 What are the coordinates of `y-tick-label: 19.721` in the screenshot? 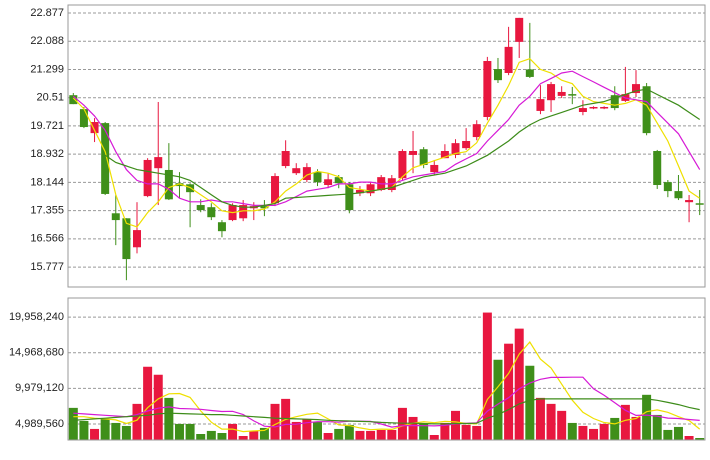 It's located at (47, 126).